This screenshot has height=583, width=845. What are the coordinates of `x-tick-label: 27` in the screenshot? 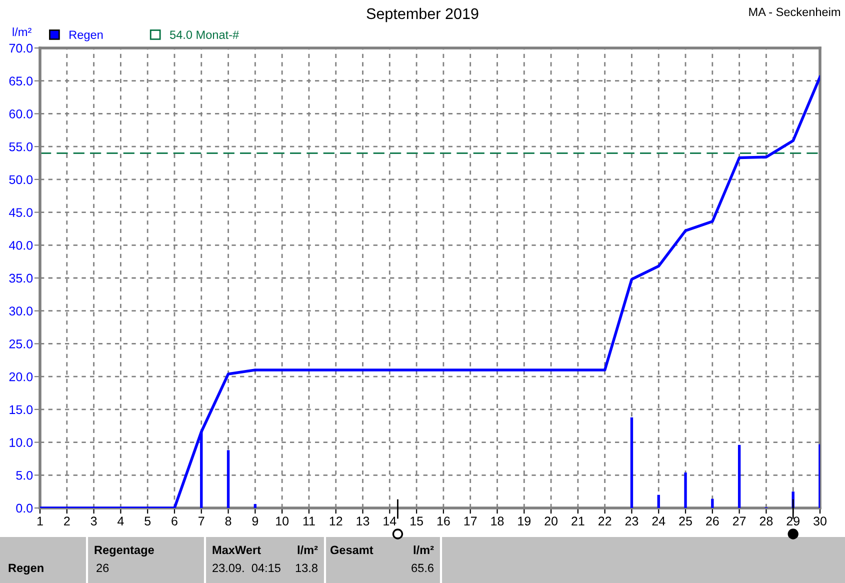 It's located at (739, 521).